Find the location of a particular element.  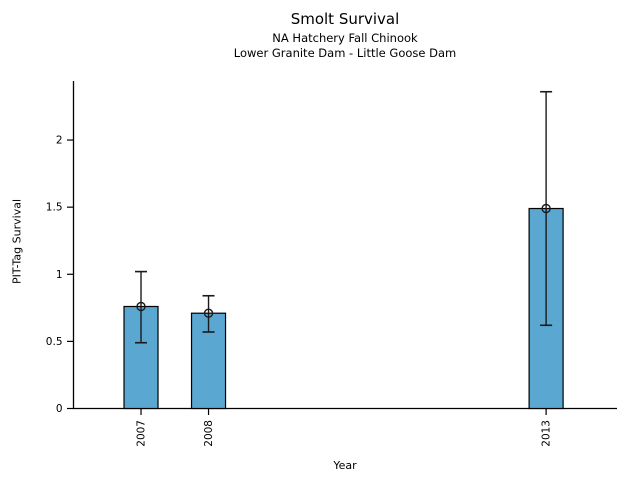

chart-subtitle-line-2: Lower Granite Dam - Little Goose Dam is located at coordinates (345, 53).